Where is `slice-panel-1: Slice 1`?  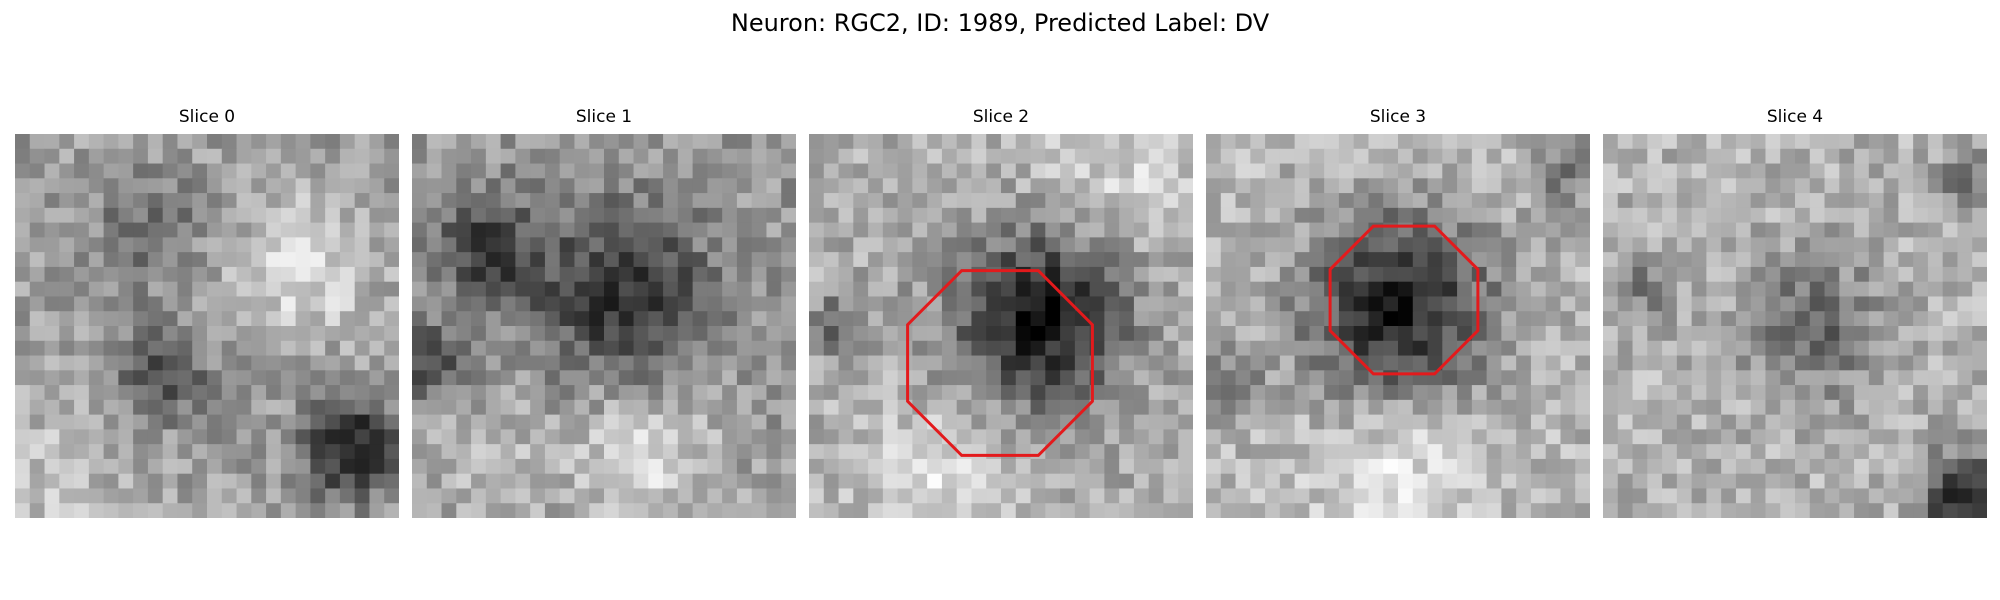
slice-panel-1: Slice 1 is located at coordinates (604, 312).